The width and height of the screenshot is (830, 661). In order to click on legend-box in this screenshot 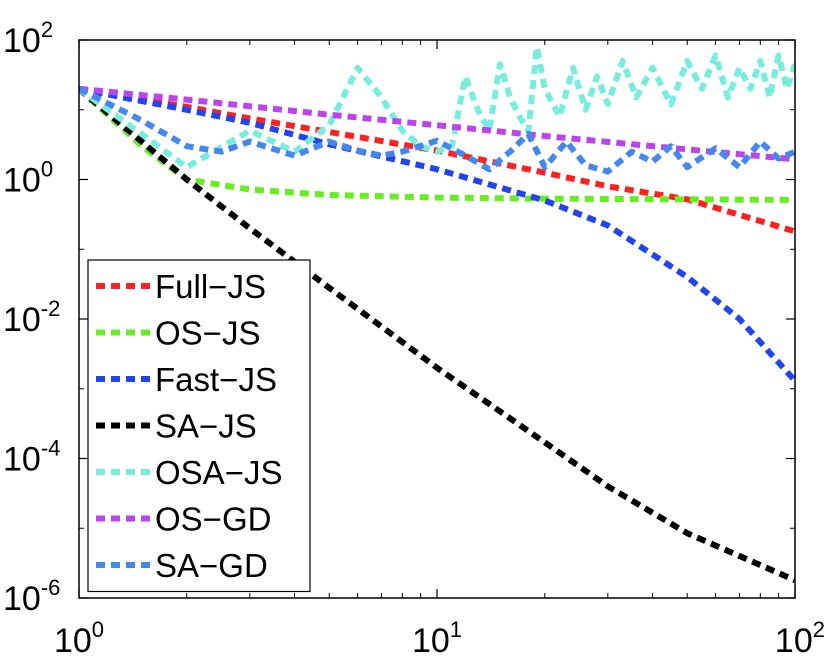, I will do `click(199, 426)`.